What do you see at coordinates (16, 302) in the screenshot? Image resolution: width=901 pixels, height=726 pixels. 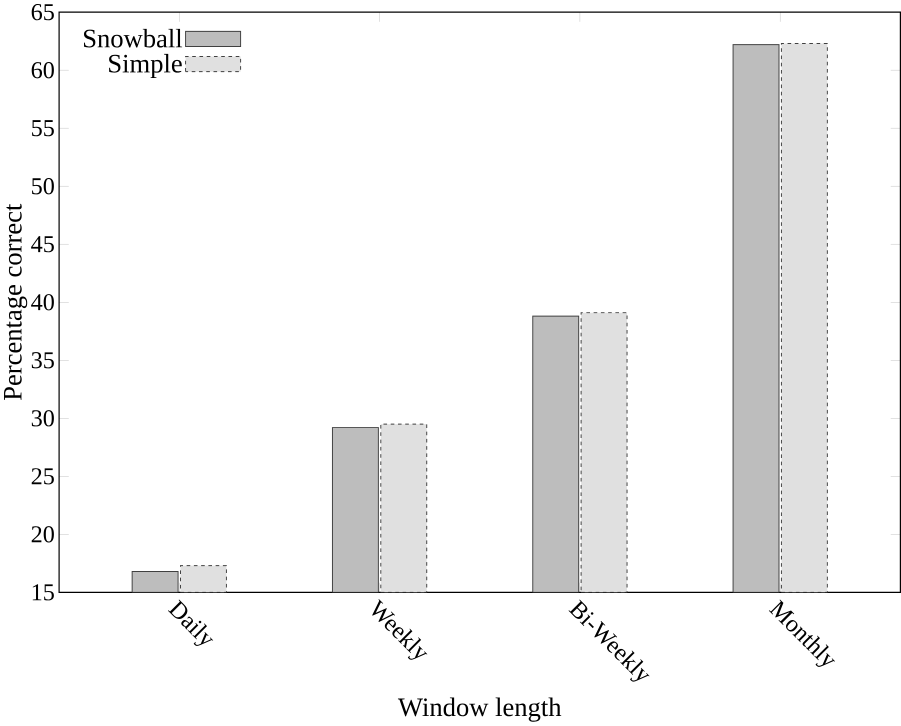 I see `y-axis-title: Percentage correct` at bounding box center [16, 302].